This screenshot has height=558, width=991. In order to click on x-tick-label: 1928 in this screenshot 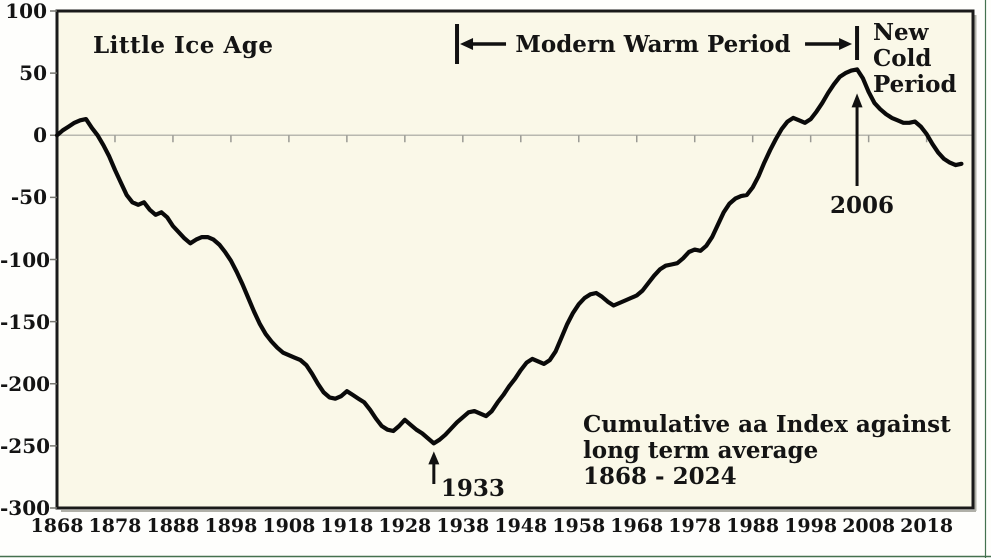, I will do `click(405, 526)`.